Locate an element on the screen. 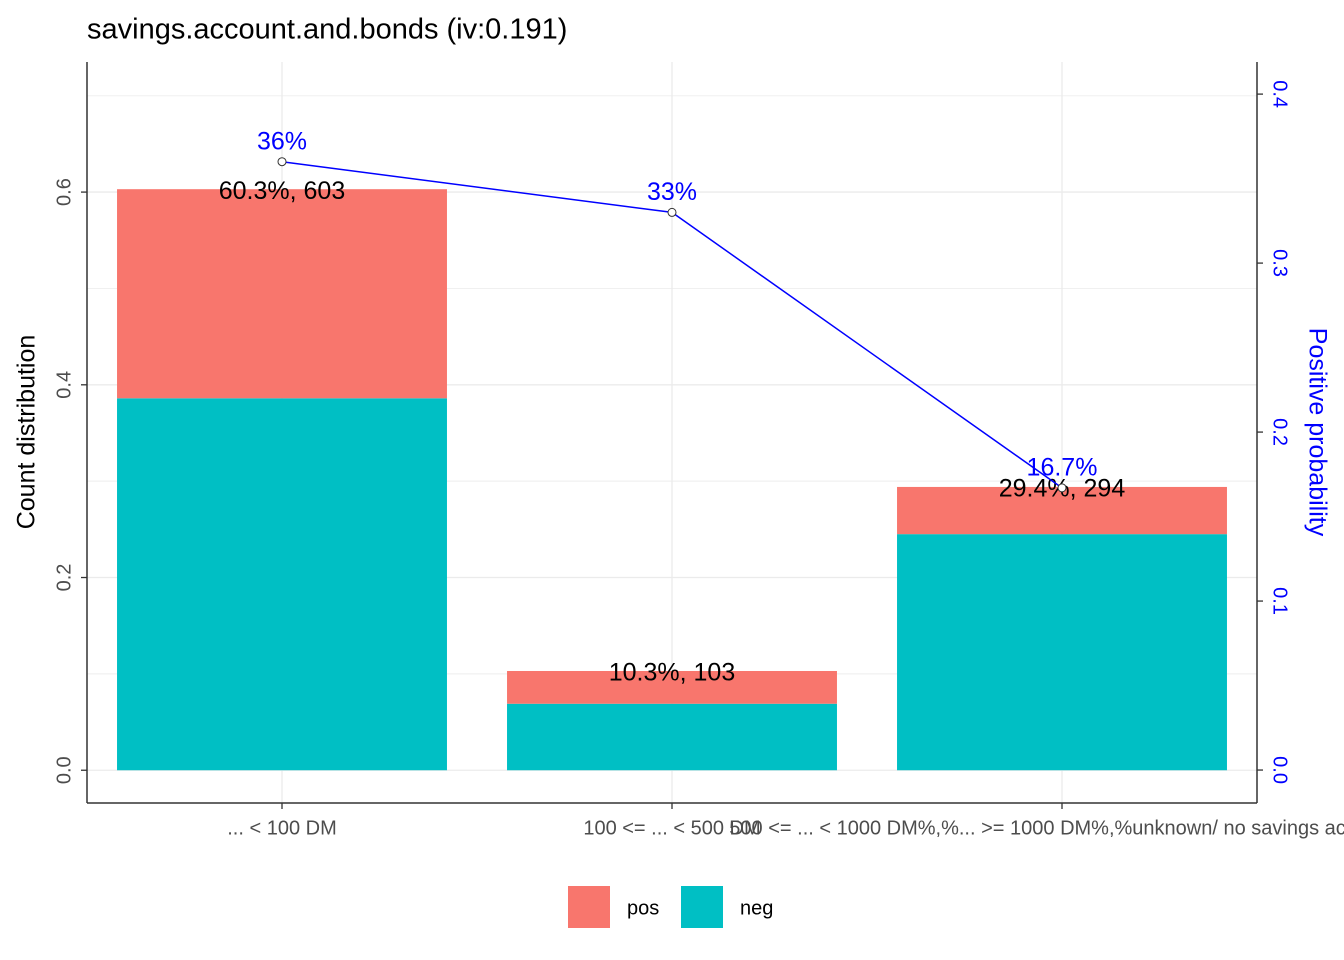 The height and width of the screenshot is (960, 1344). legend-label: pos is located at coordinates (643, 908).